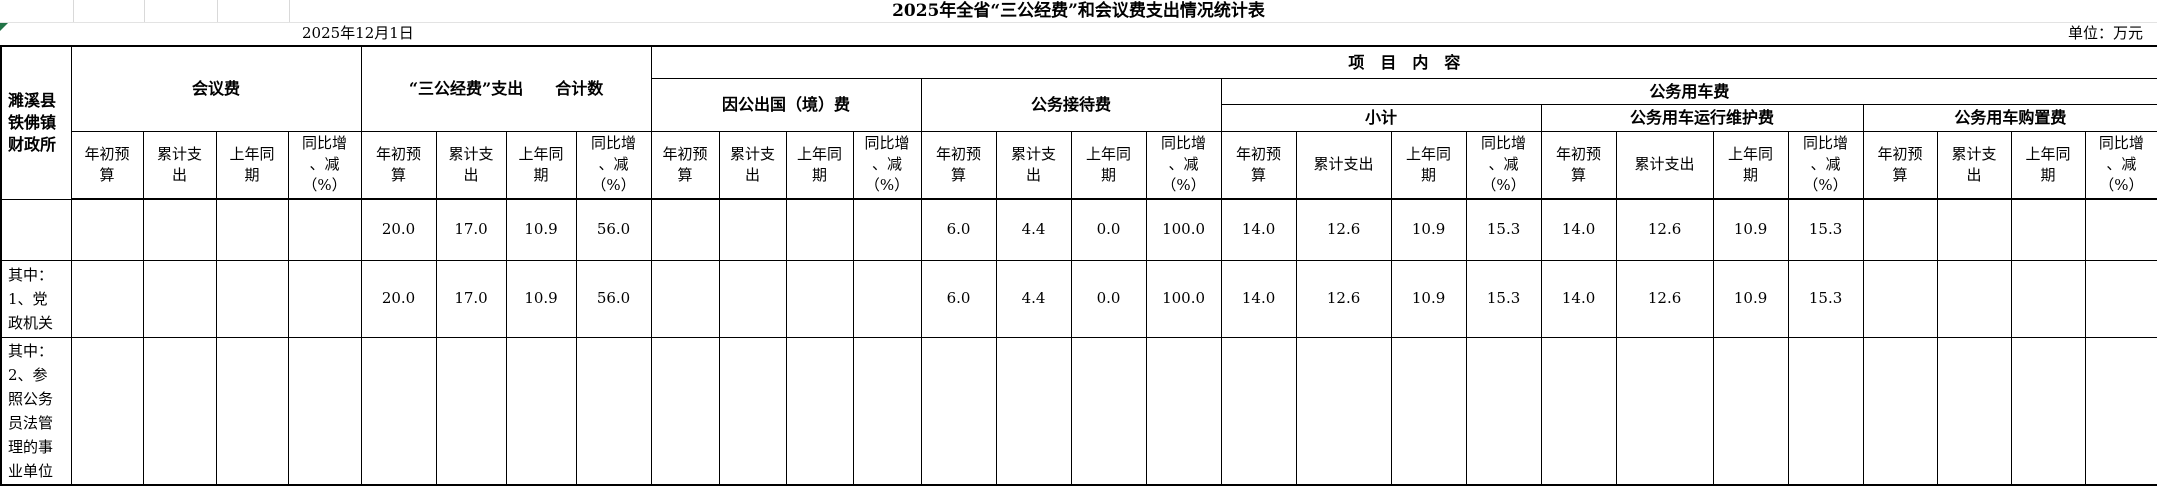  I want to click on row-label: 其中： 1、党 政机关, so click(36, 298).